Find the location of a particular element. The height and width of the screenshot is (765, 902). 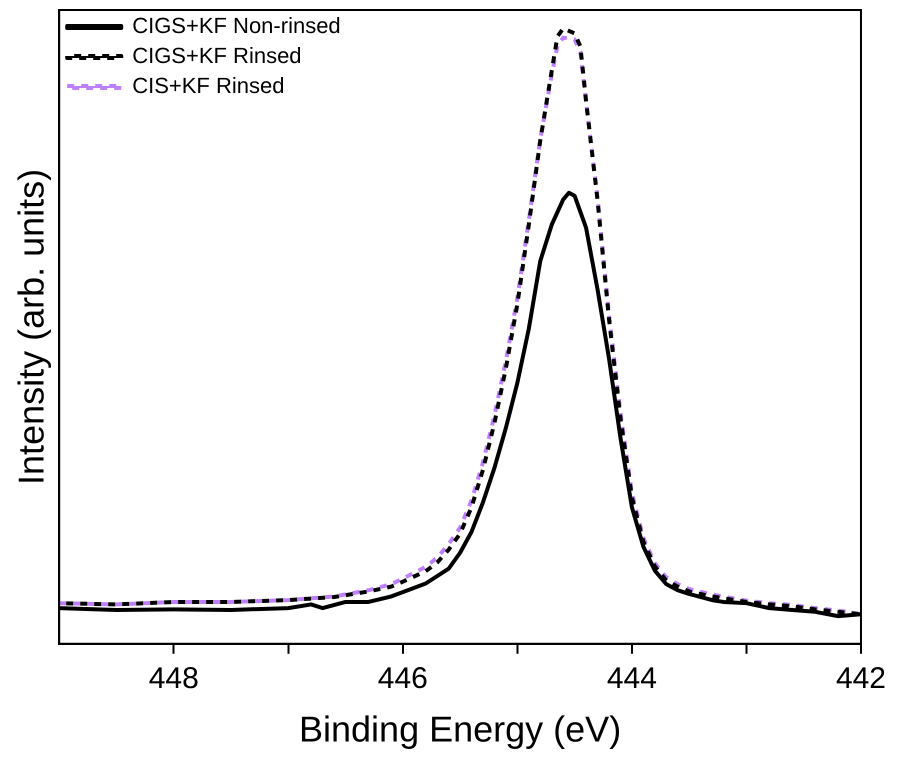

legend-label: CIGS+KF Rinsed is located at coordinates (217, 55).